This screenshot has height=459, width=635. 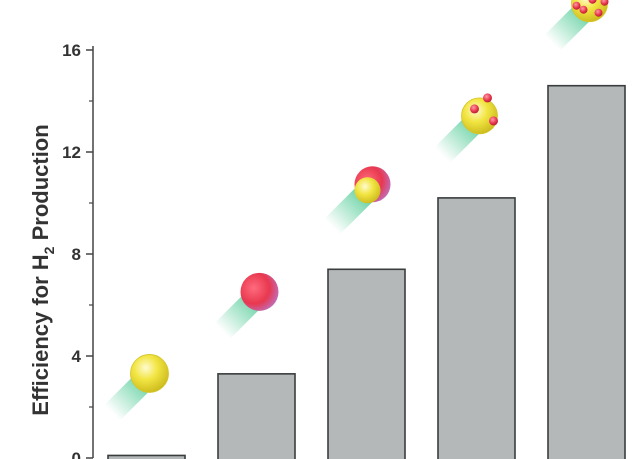 I want to click on nanorod-yellow-red-core-shell-icon, so click(x=358, y=200).